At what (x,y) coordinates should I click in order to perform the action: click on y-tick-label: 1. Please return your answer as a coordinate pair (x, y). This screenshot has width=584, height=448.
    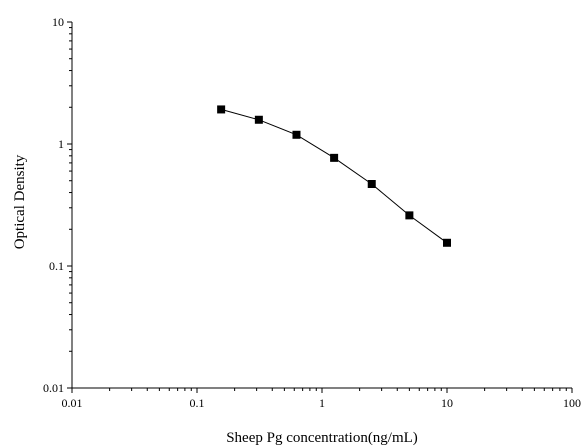
    Looking at the image, I should click on (61, 144).